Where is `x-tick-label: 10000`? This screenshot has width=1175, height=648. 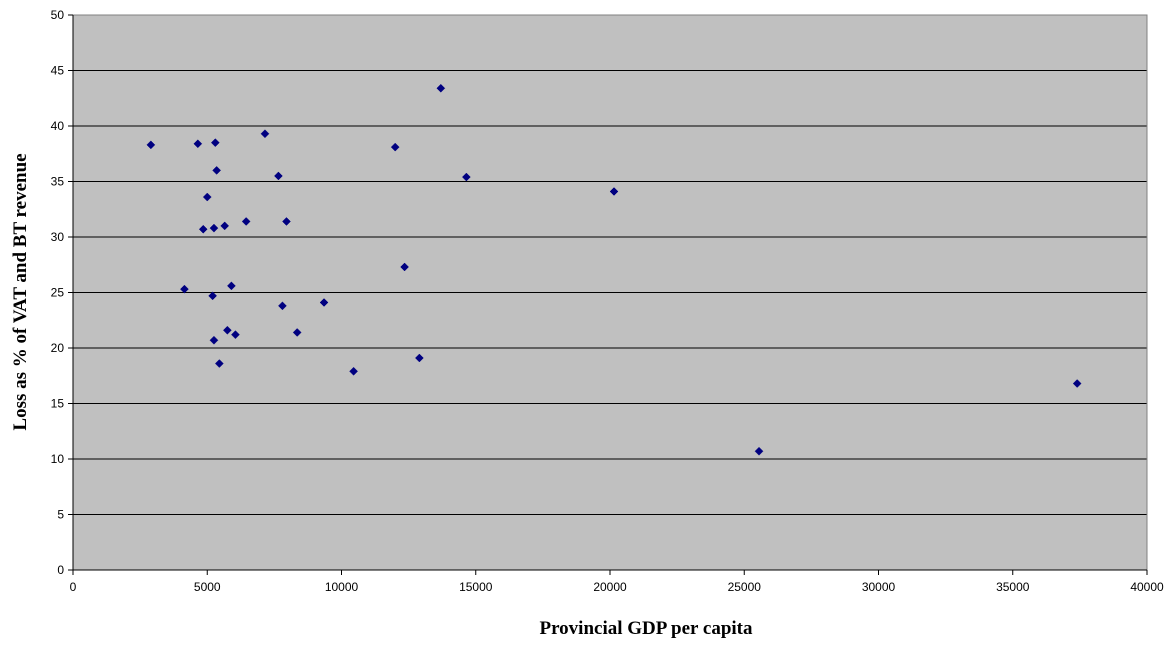
x-tick-label: 10000 is located at coordinates (342, 587).